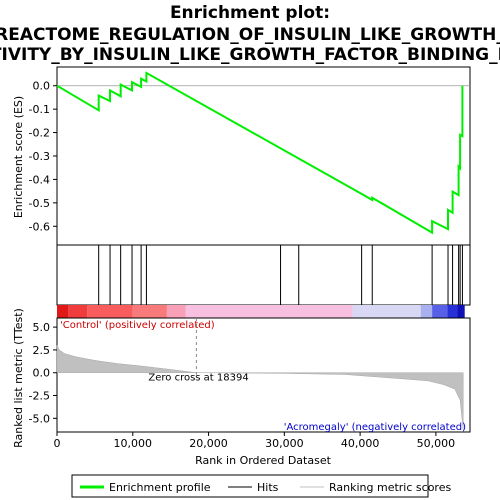 Image resolution: width=500 pixels, height=500 pixels. I want to click on x-axis: 0 10,000 20,000 30,000 40,000 50,000, so click(255, 441).